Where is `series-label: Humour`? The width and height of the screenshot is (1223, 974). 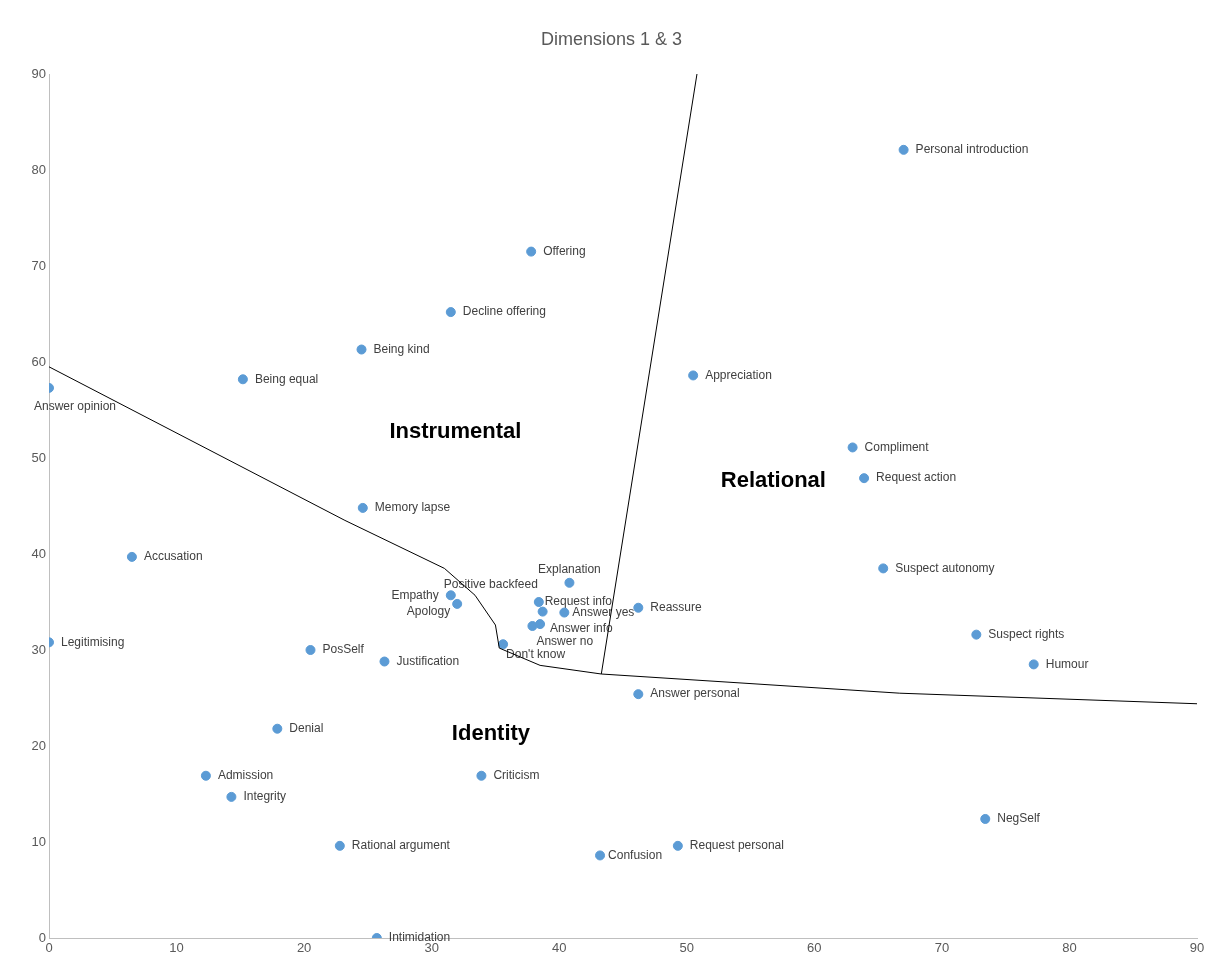
series-label: Humour is located at coordinates (1067, 663).